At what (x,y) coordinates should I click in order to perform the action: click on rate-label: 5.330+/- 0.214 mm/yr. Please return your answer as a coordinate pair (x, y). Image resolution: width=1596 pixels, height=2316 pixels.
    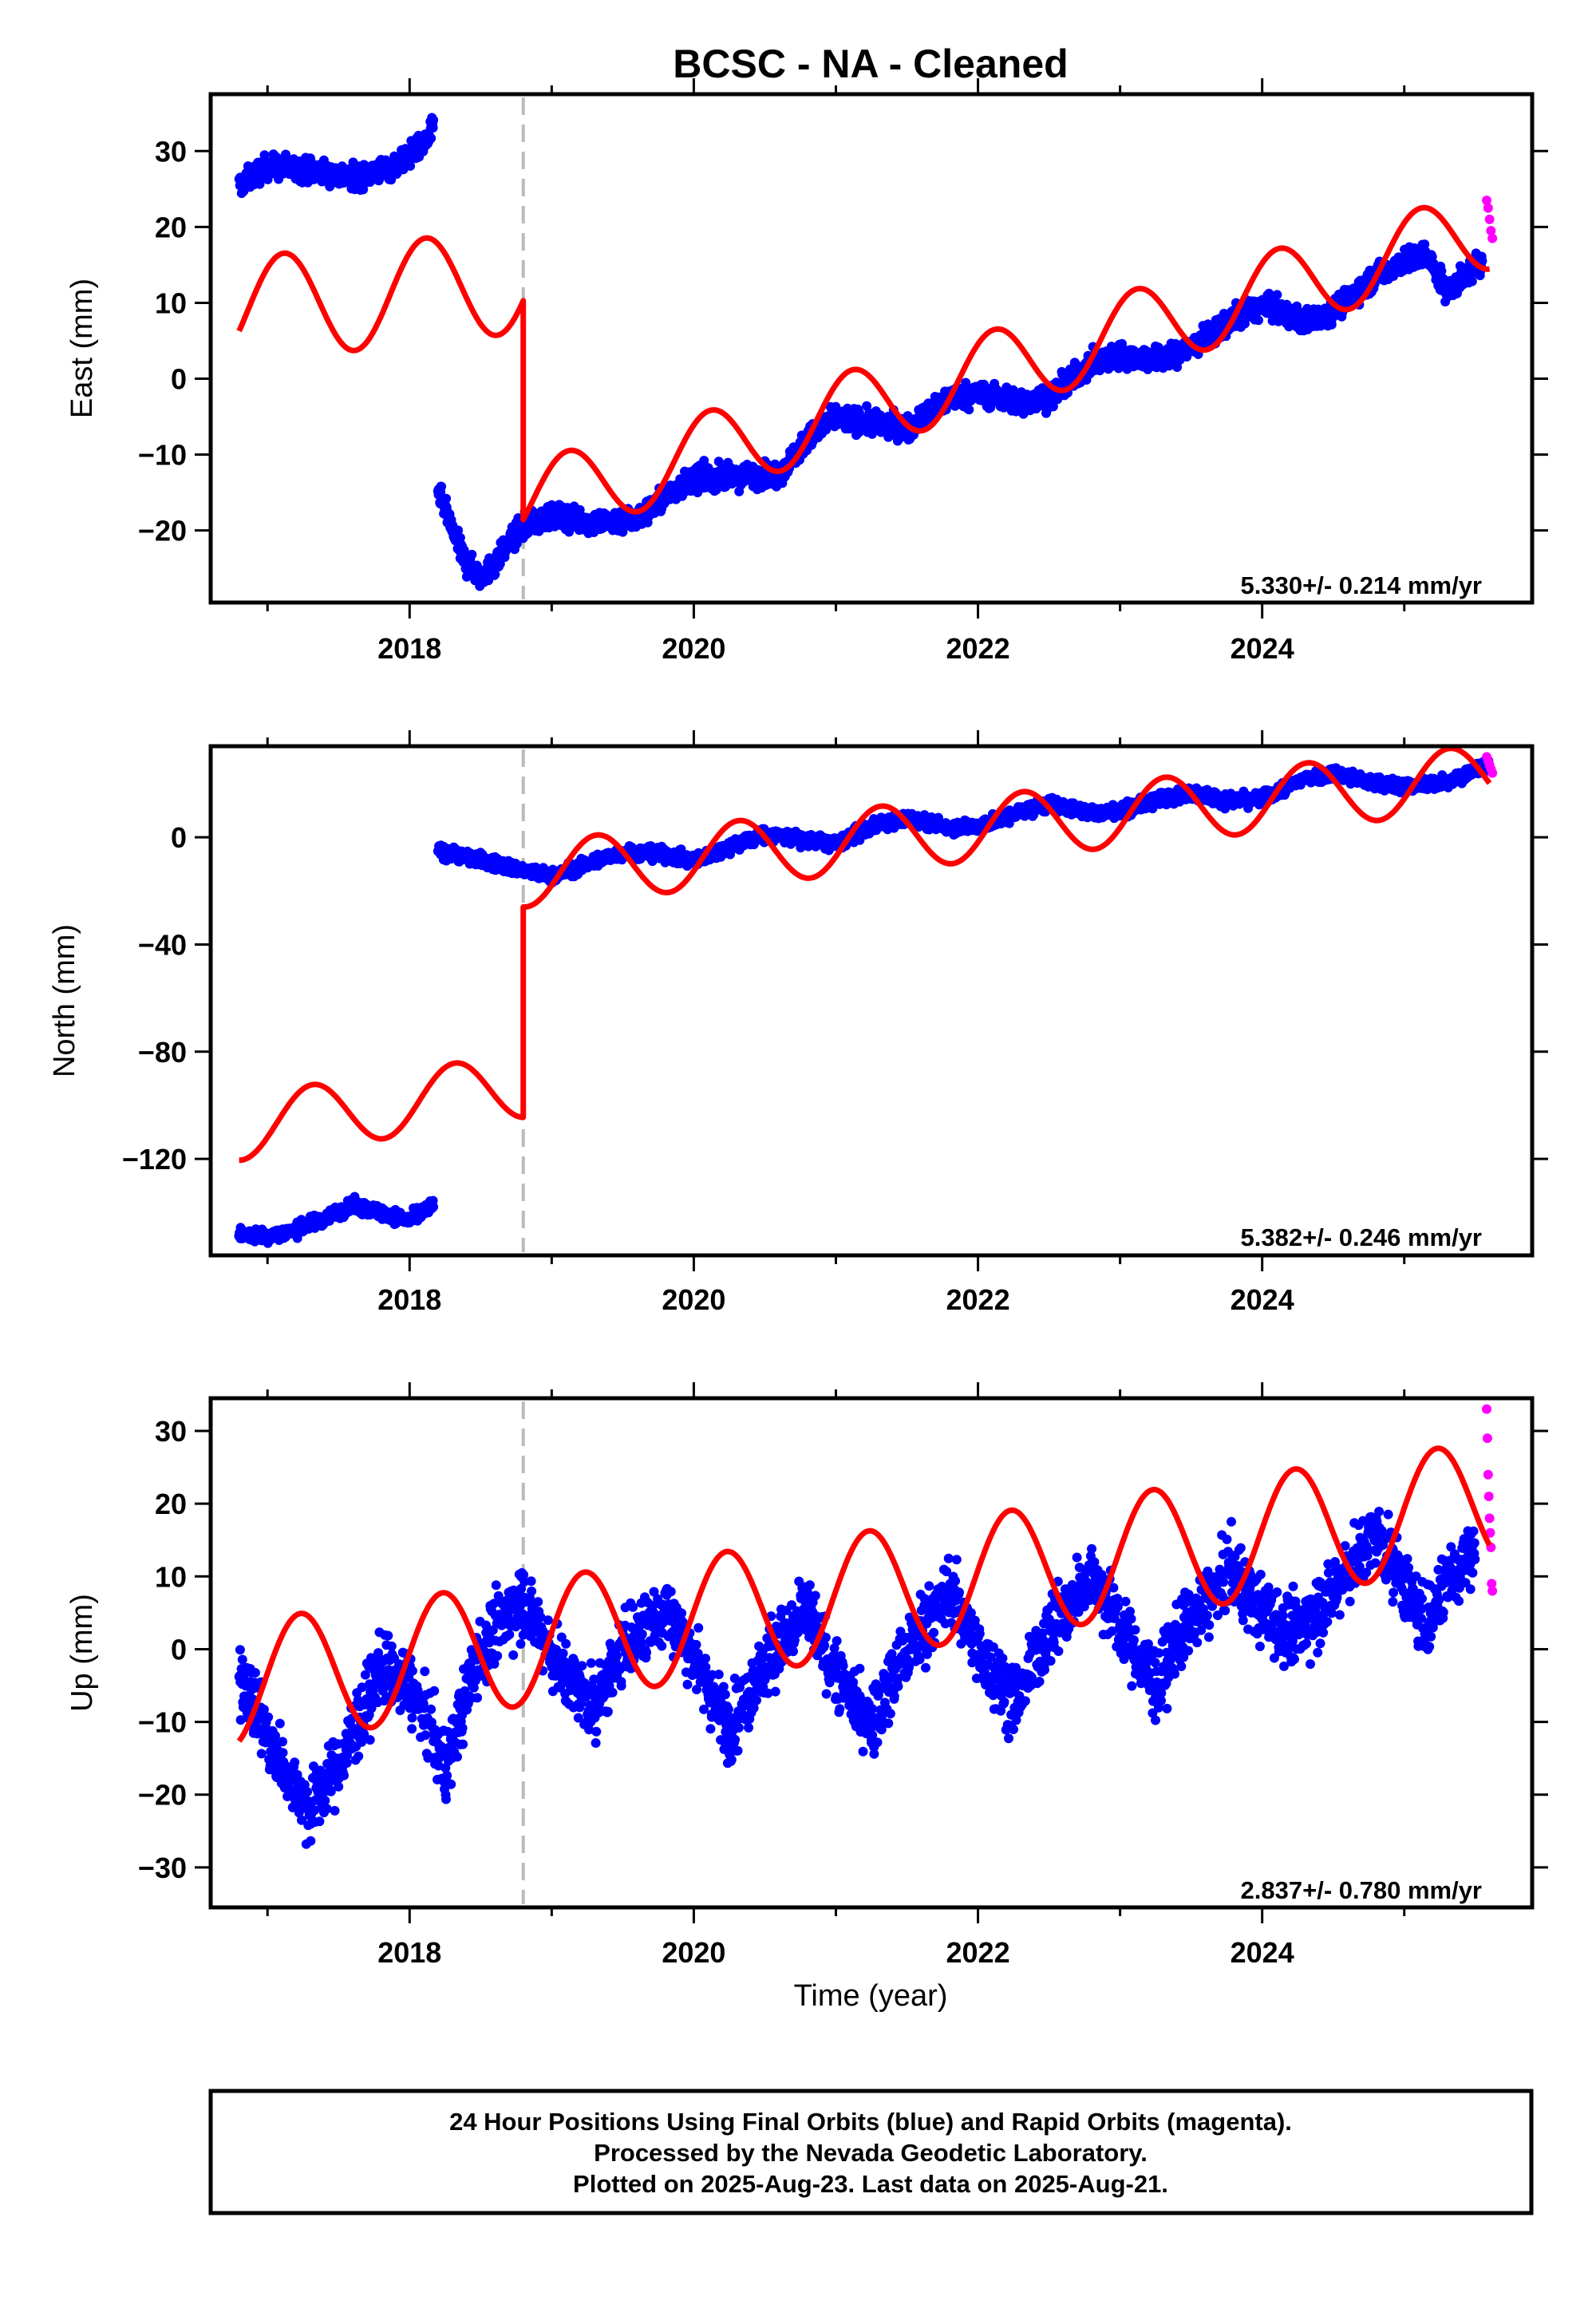
    Looking at the image, I should click on (1361, 585).